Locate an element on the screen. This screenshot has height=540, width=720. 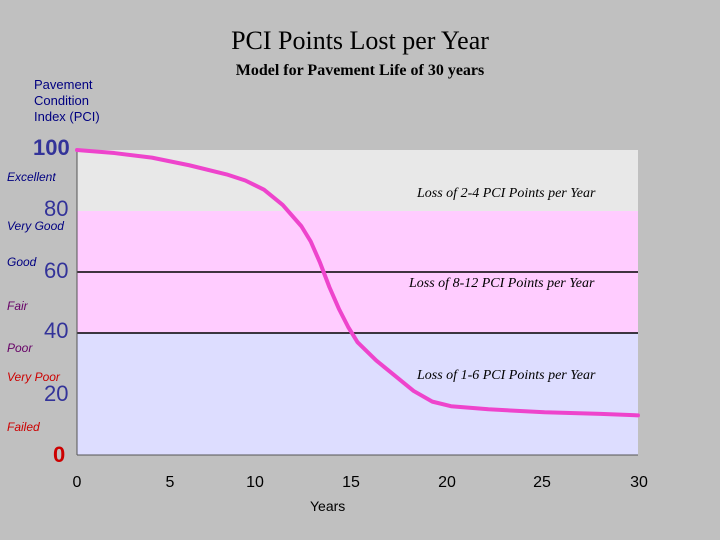
y-tick-label: 0 is located at coordinates (59, 454).